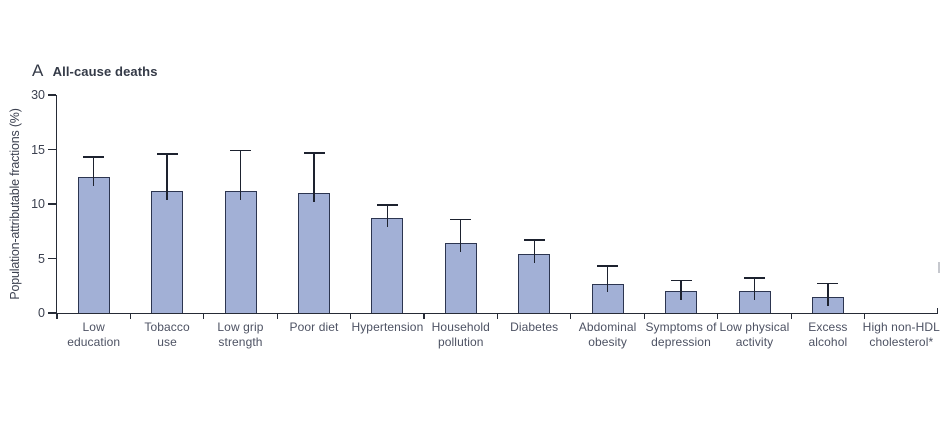  What do you see at coordinates (754, 334) in the screenshot?
I see `category-label: Low physical activity` at bounding box center [754, 334].